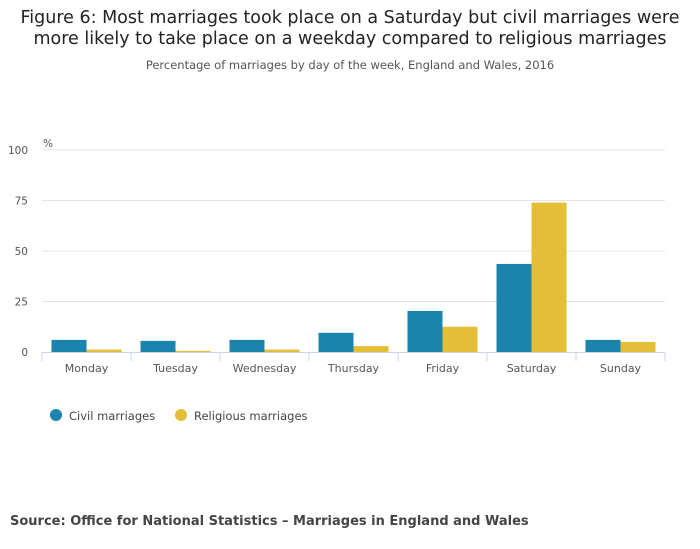  I want to click on x-tick-label: Sunday, so click(621, 368).